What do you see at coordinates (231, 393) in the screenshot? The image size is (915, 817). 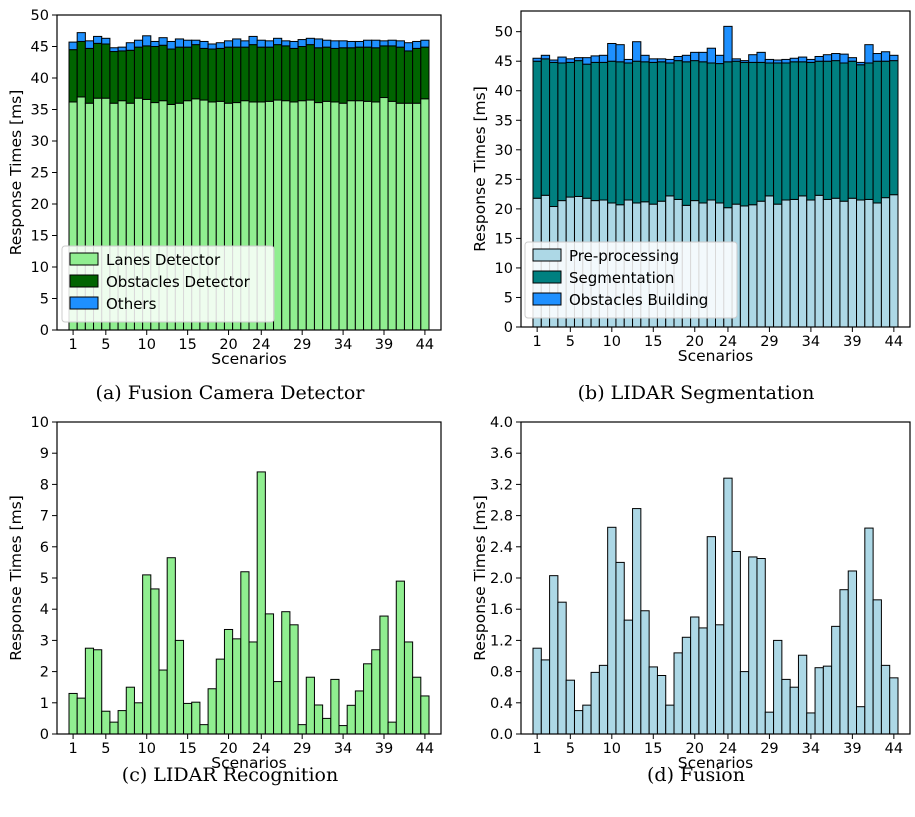 I see `figure-caption: (a) Fusion Camera Detector` at bounding box center [231, 393].